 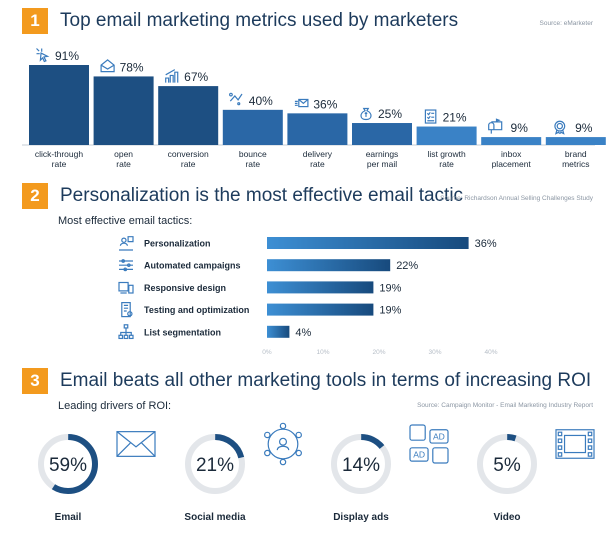 I want to click on ring-value-label: 14%, so click(x=361, y=465).